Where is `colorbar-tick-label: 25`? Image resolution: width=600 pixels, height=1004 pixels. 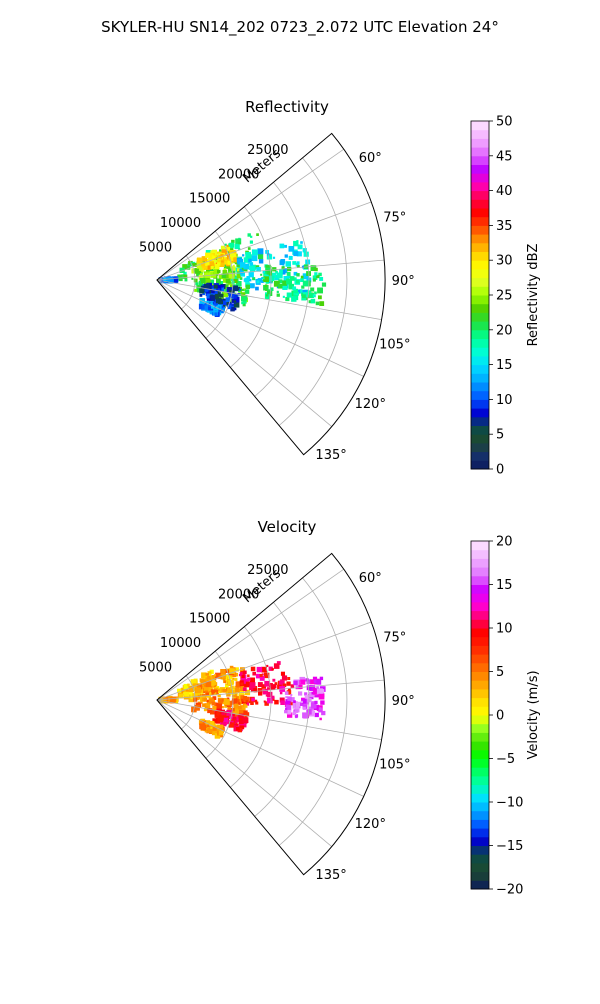 colorbar-tick-label: 25 is located at coordinates (504, 296).